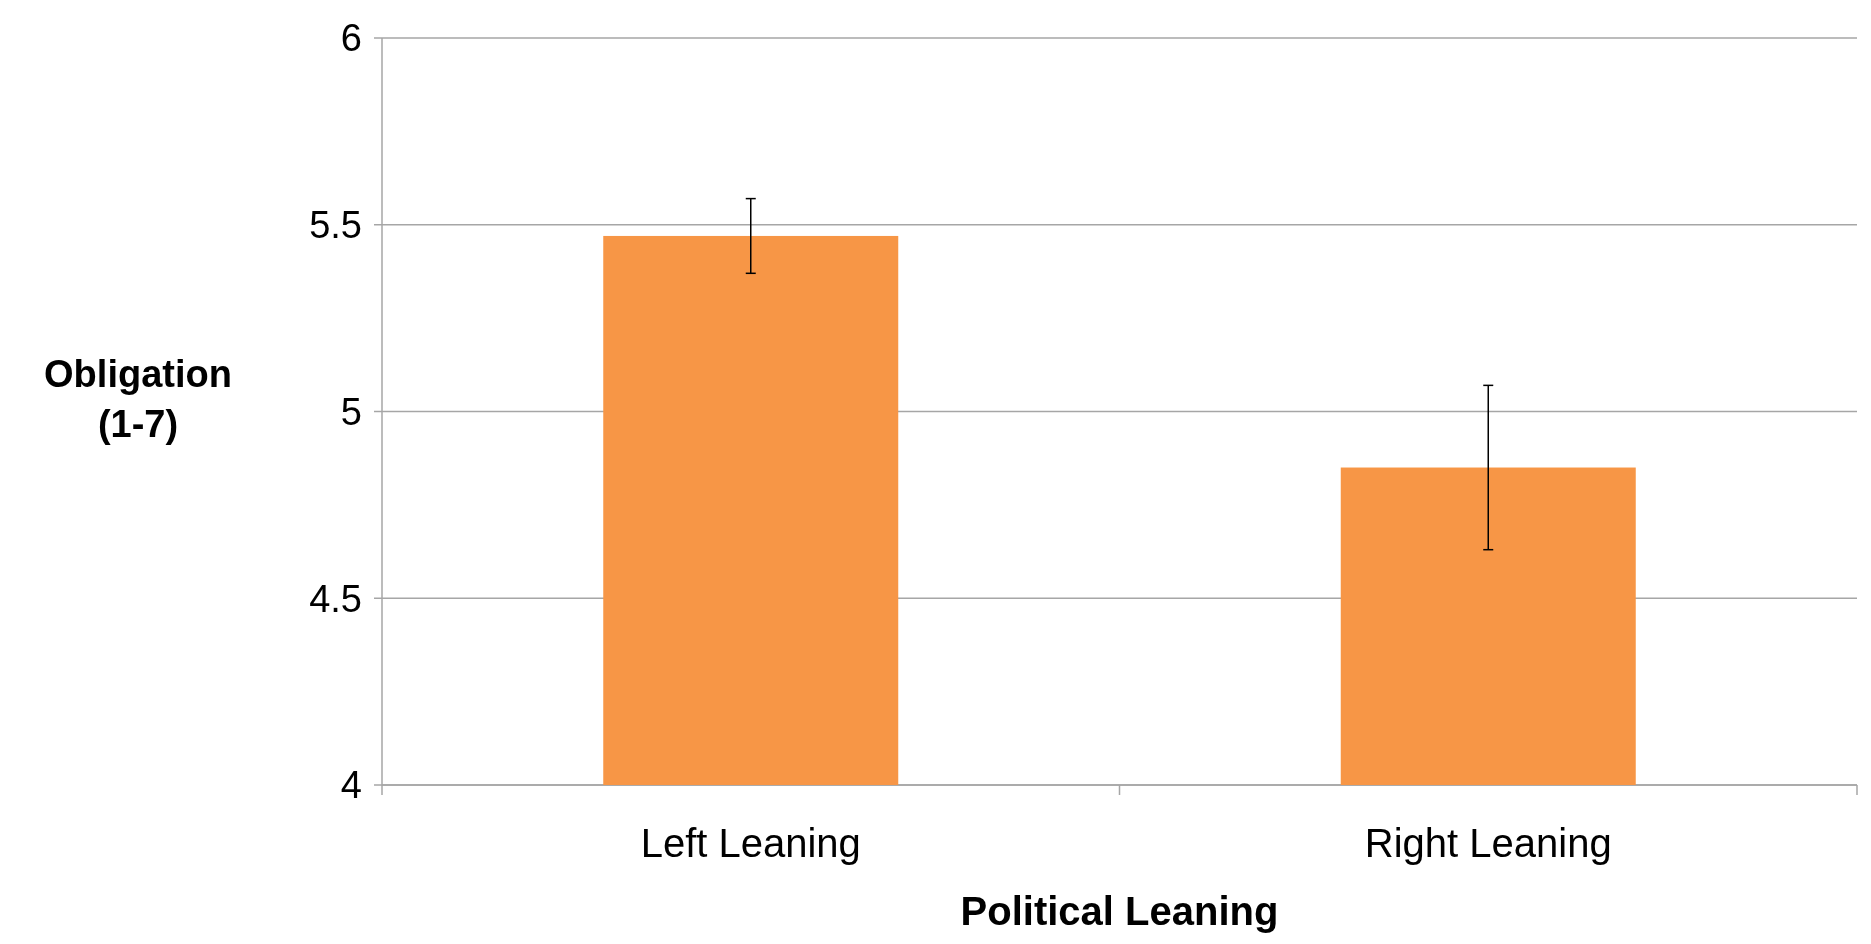 This screenshot has height=944, width=1871. I want to click on y-axis-title: Obligation (1-7), so click(138, 398).